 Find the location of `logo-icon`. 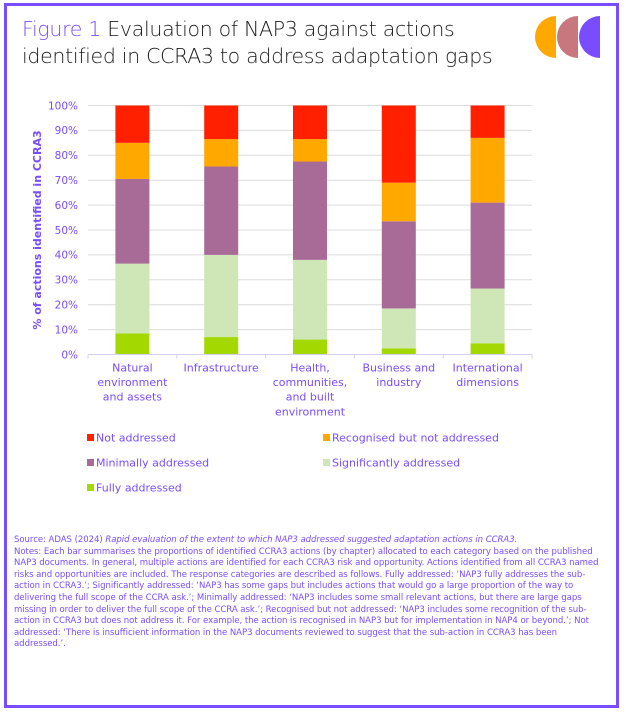

logo-icon is located at coordinates (567, 37).